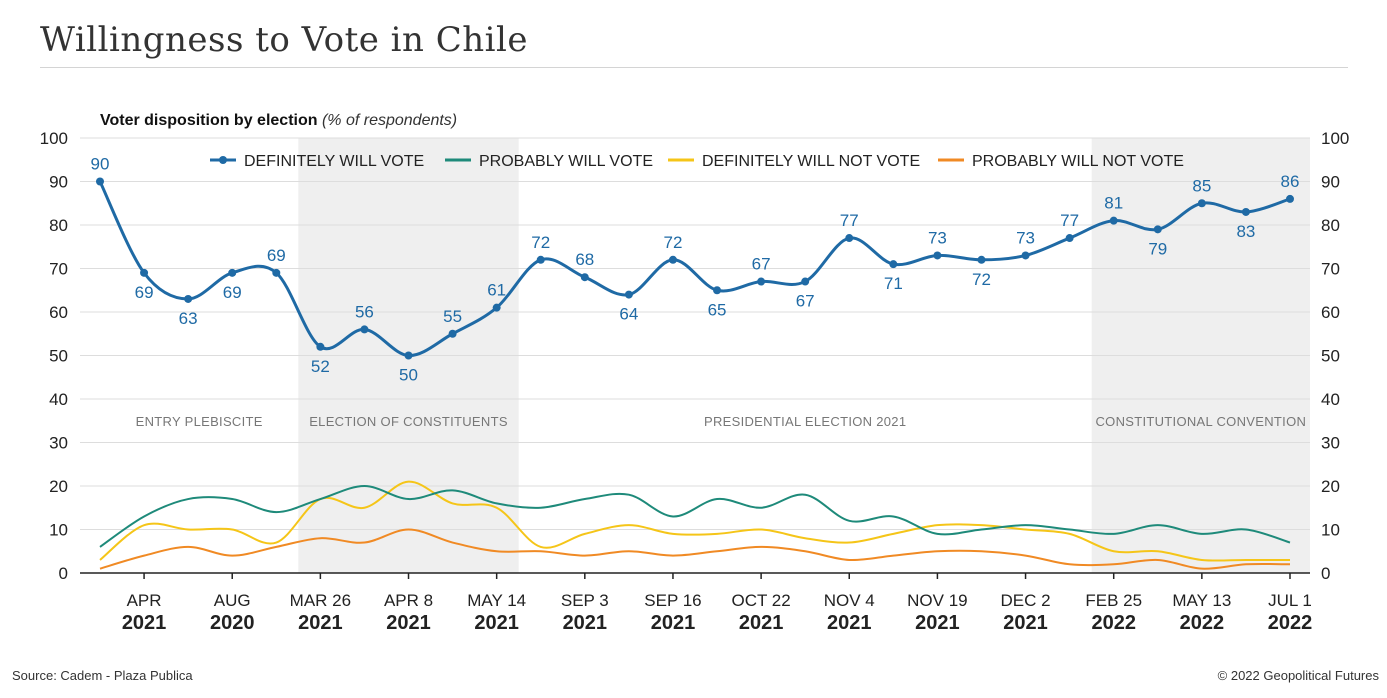  What do you see at coordinates (1298, 675) in the screenshot?
I see `copyright-note: © 2022 Geopolitical Futures` at bounding box center [1298, 675].